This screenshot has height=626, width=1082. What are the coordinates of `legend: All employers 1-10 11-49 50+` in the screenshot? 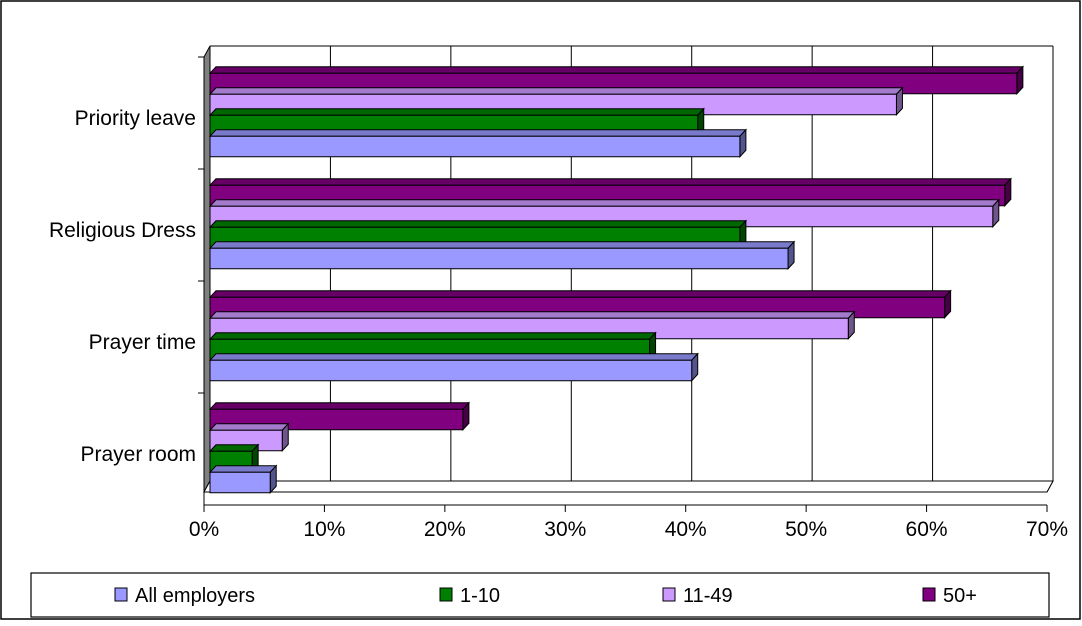 It's located at (540, 595).